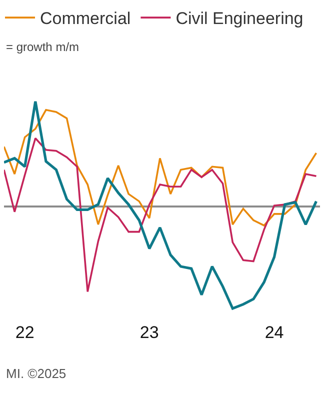 Image resolution: width=324 pixels, height=400 pixels. What do you see at coordinates (24, 332) in the screenshot?
I see `x-tick-label: 22` at bounding box center [24, 332].